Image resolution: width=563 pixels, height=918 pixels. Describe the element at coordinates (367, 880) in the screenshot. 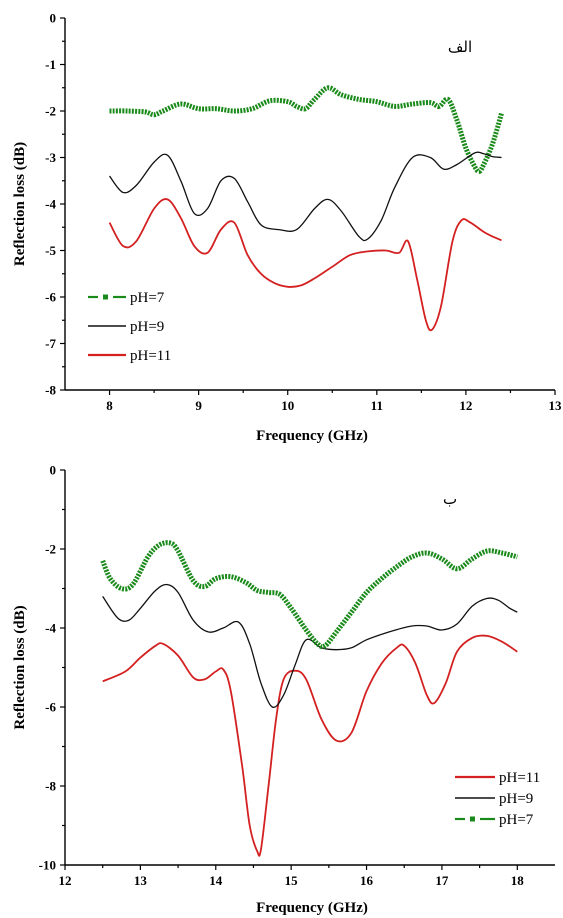

I see `x-tick-label: 16` at that location.